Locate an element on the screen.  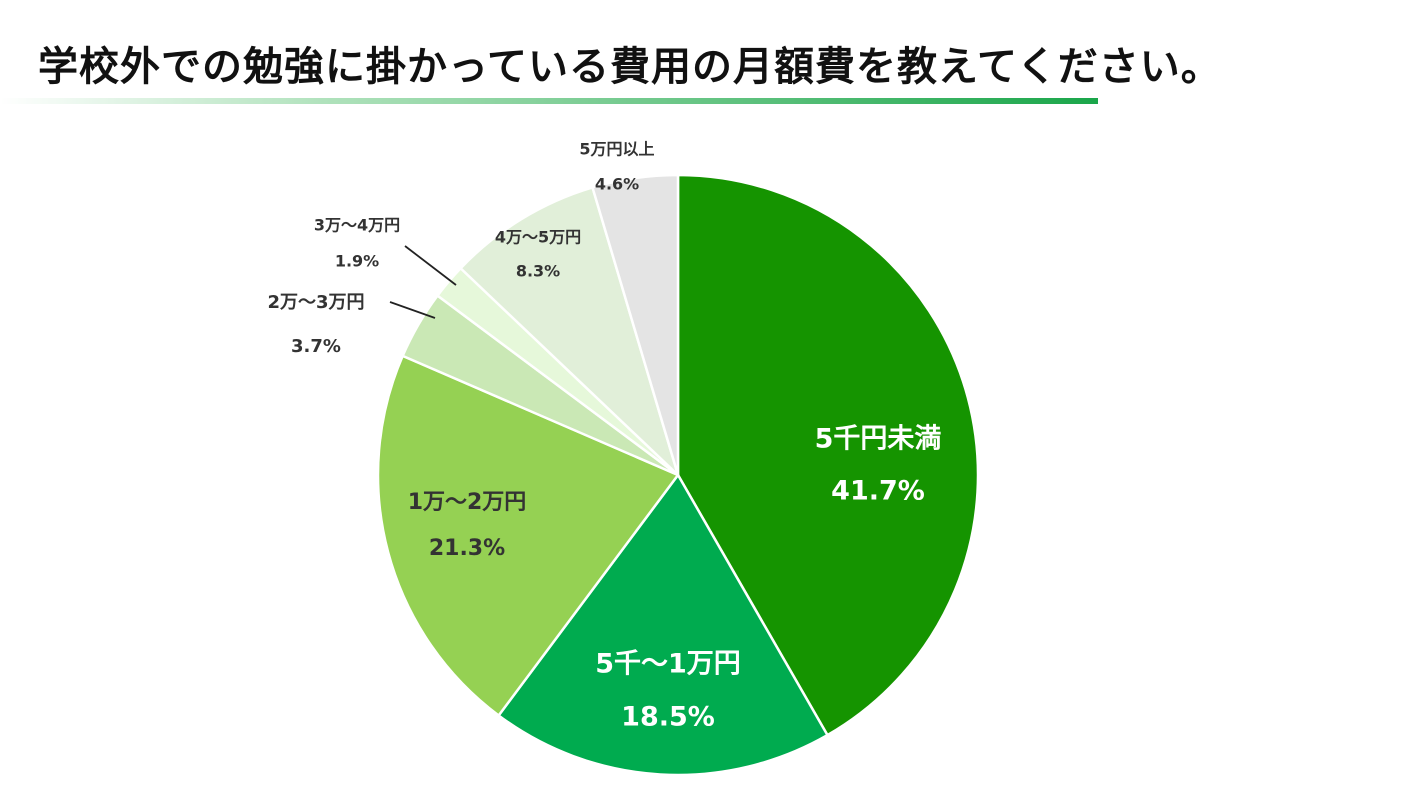
slice-label-4: 2万〜3万円 is located at coordinates (315, 302).